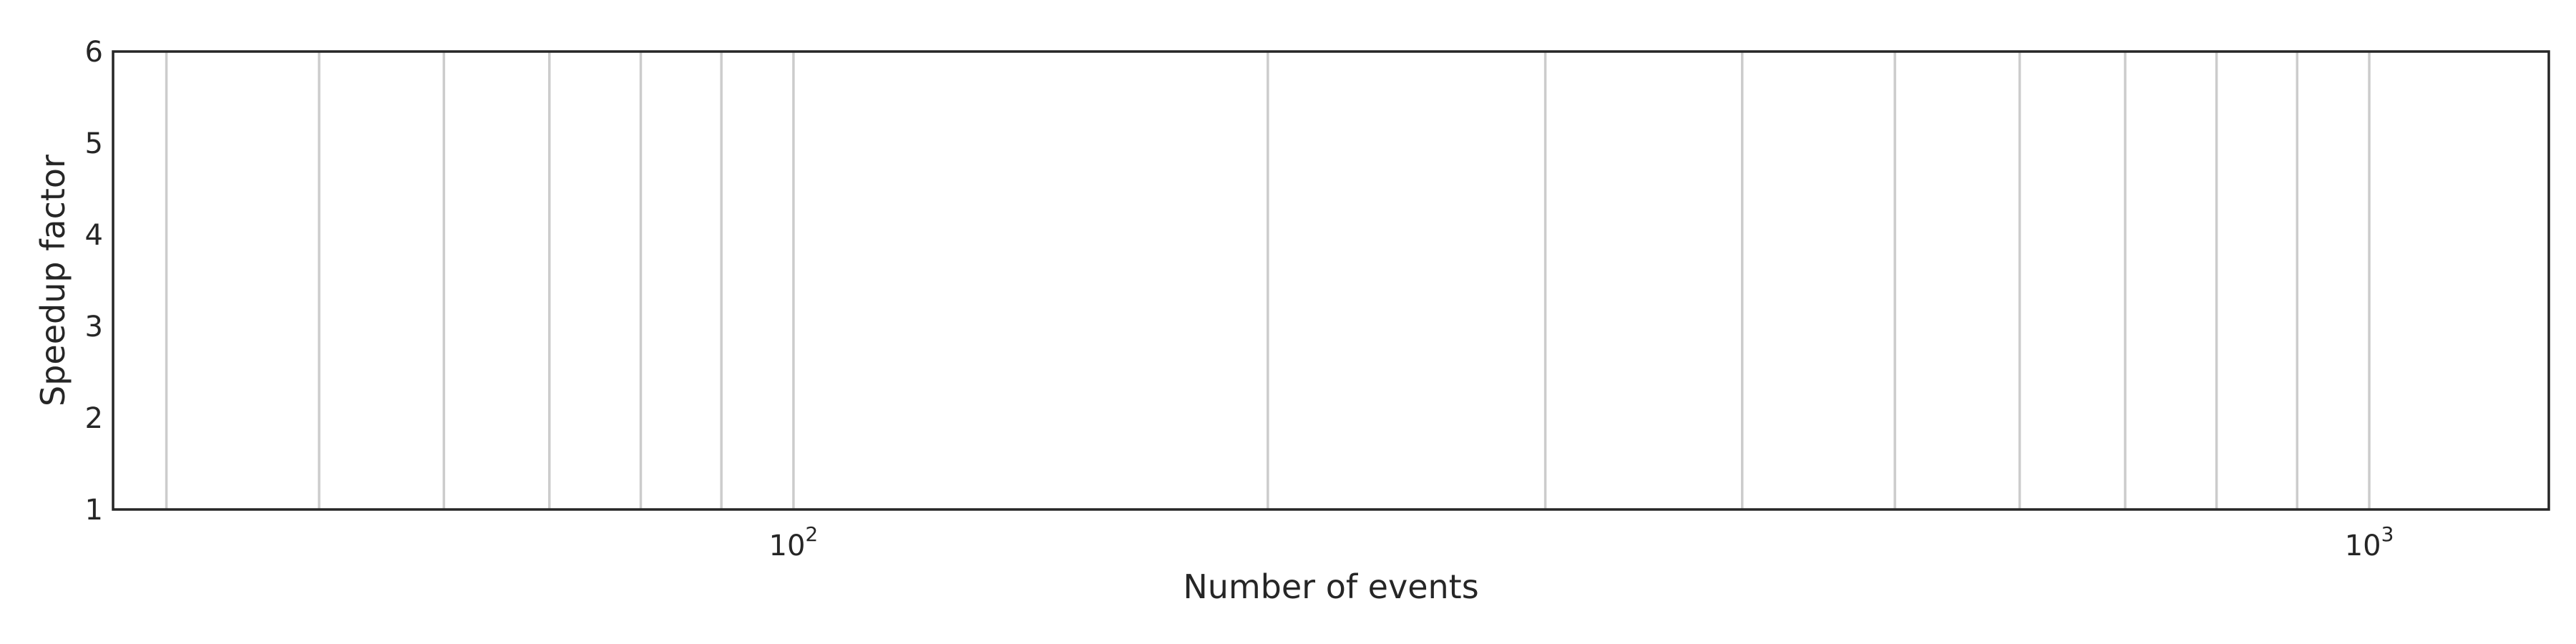  Describe the element at coordinates (94, 281) in the screenshot. I see `y-tick-labels: 1 2 3 4 5 6` at that location.